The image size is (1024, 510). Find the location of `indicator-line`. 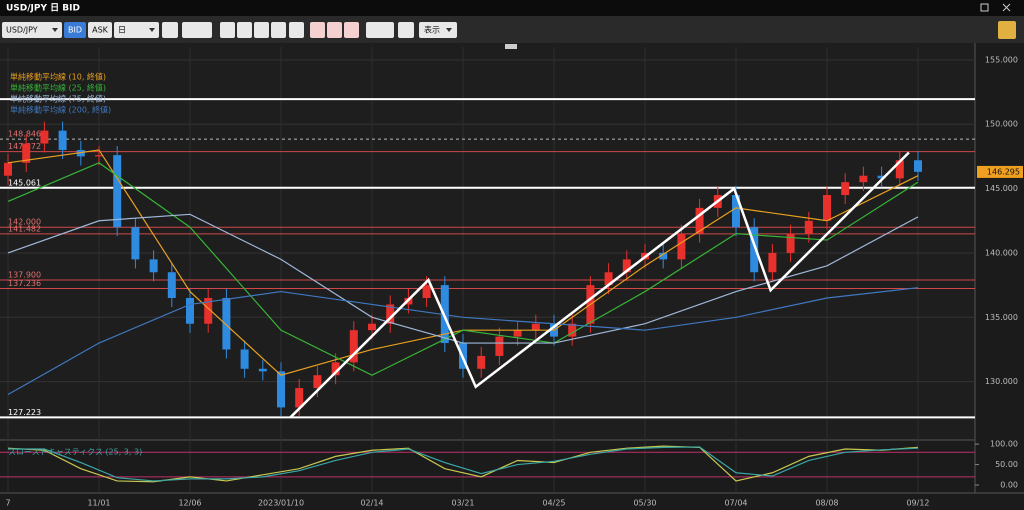

indicator-line is located at coordinates (463, 464).